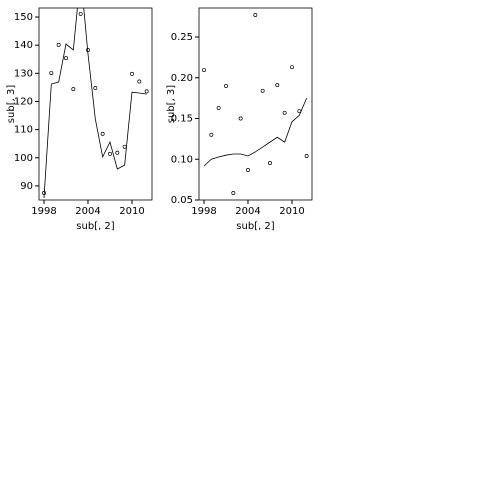  I want to click on y-tick-label: 130, so click(23, 73).